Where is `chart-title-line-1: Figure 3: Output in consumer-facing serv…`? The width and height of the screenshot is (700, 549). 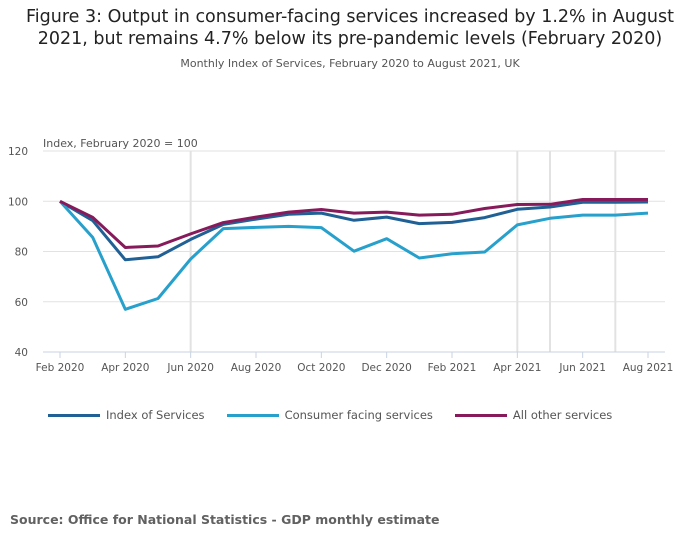
chart-title-line-1: Figure 3: Output in consumer-facing serv… is located at coordinates (350, 17).